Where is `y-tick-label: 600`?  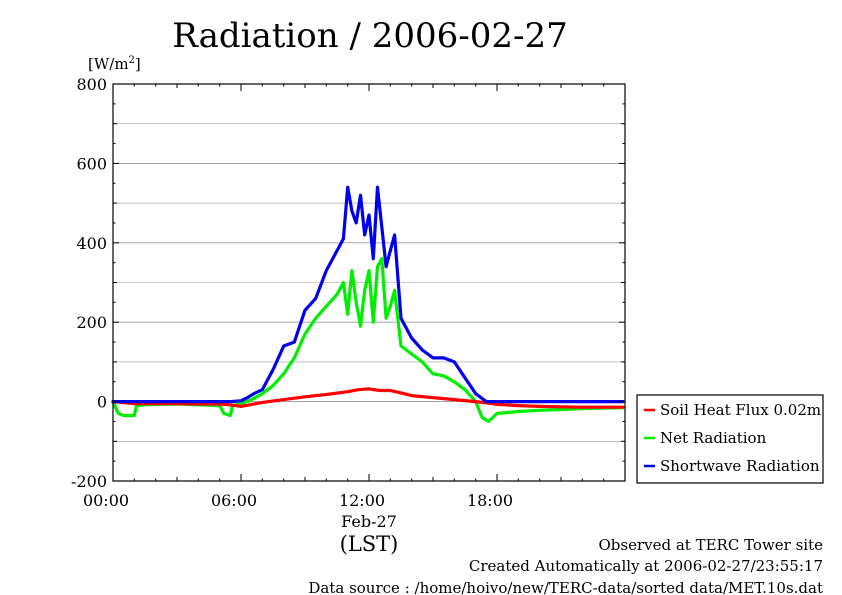
y-tick-label: 600 is located at coordinates (91, 163).